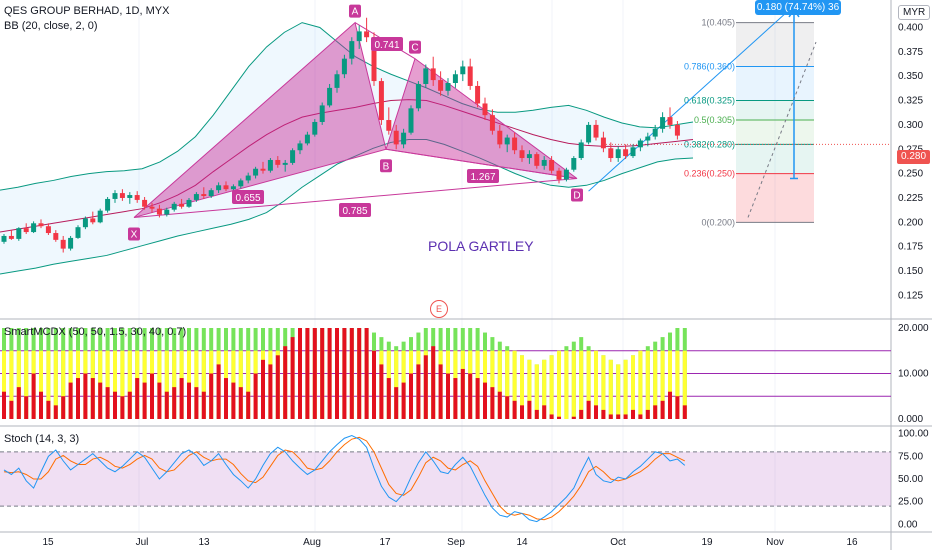 This screenshot has width=932, height=555. Describe the element at coordinates (913, 328) in the screenshot. I see `smi-axis-tick: 20.000` at that location.